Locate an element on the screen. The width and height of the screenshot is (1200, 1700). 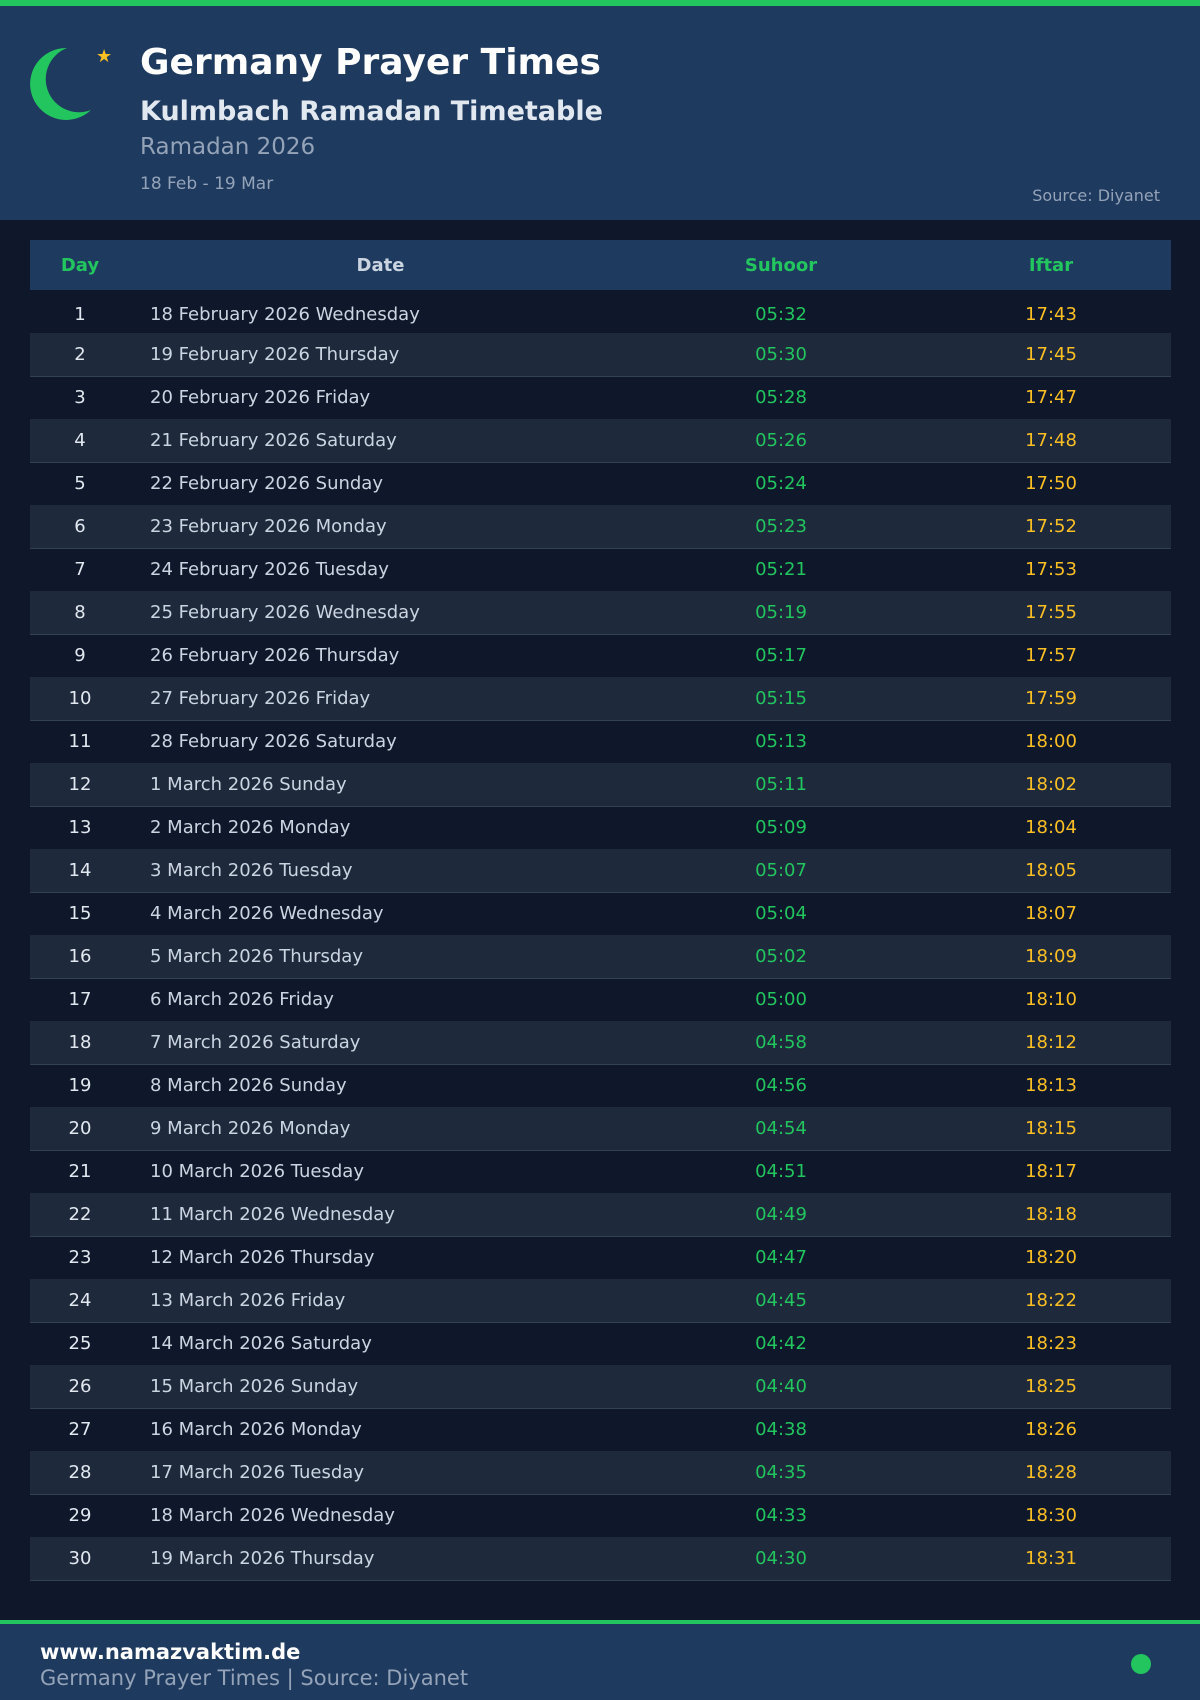
table-row: 11 28 February 2026 Saturday 05:13 18:00 is located at coordinates (600, 741).